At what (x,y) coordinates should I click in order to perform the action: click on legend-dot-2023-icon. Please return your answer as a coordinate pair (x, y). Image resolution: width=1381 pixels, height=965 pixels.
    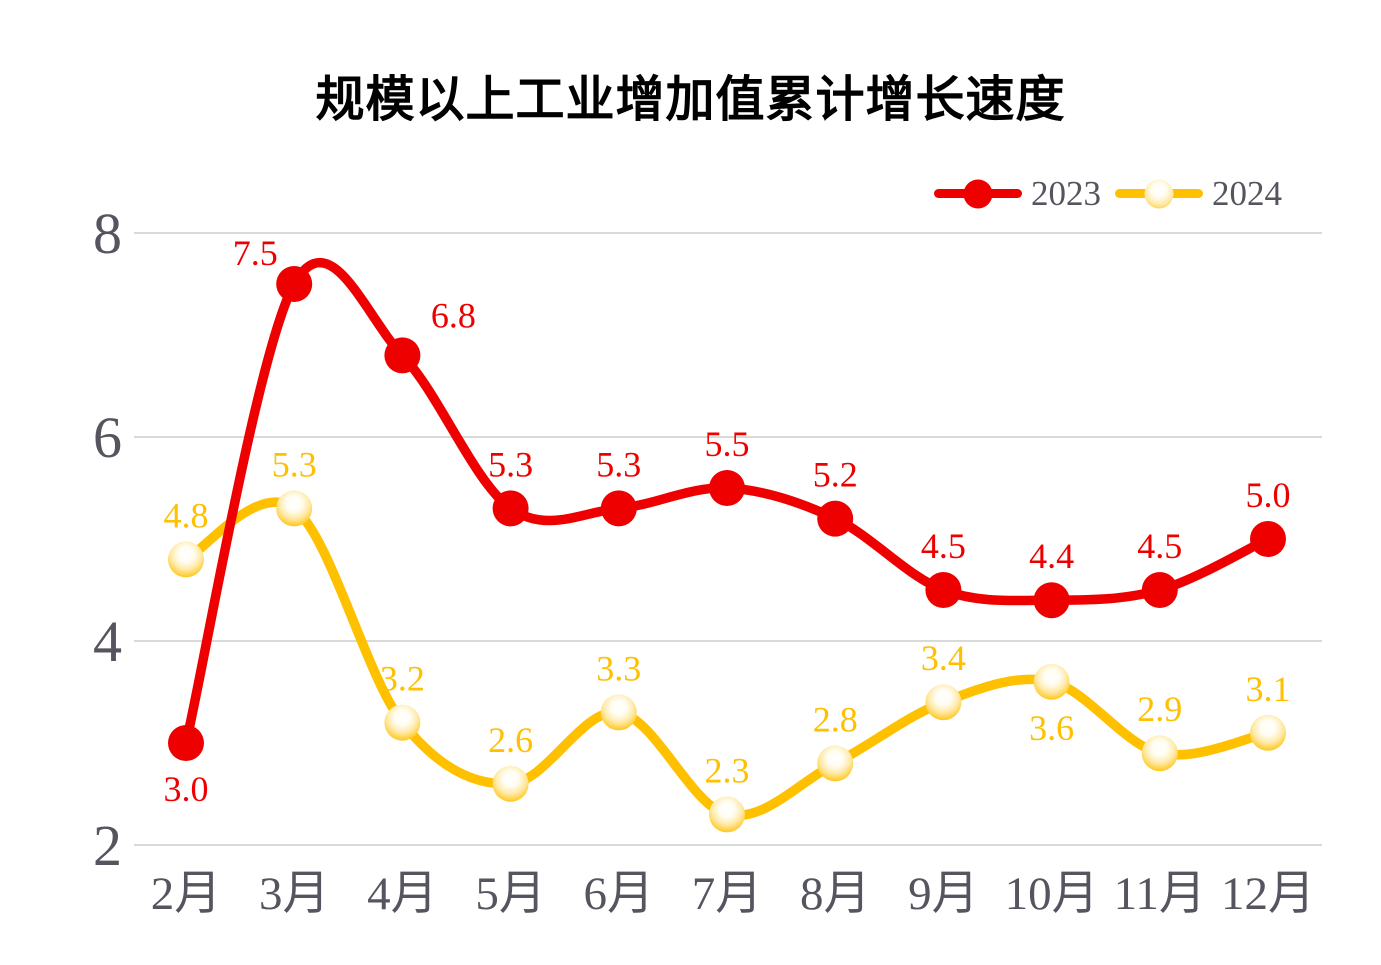
    Looking at the image, I should click on (978, 193).